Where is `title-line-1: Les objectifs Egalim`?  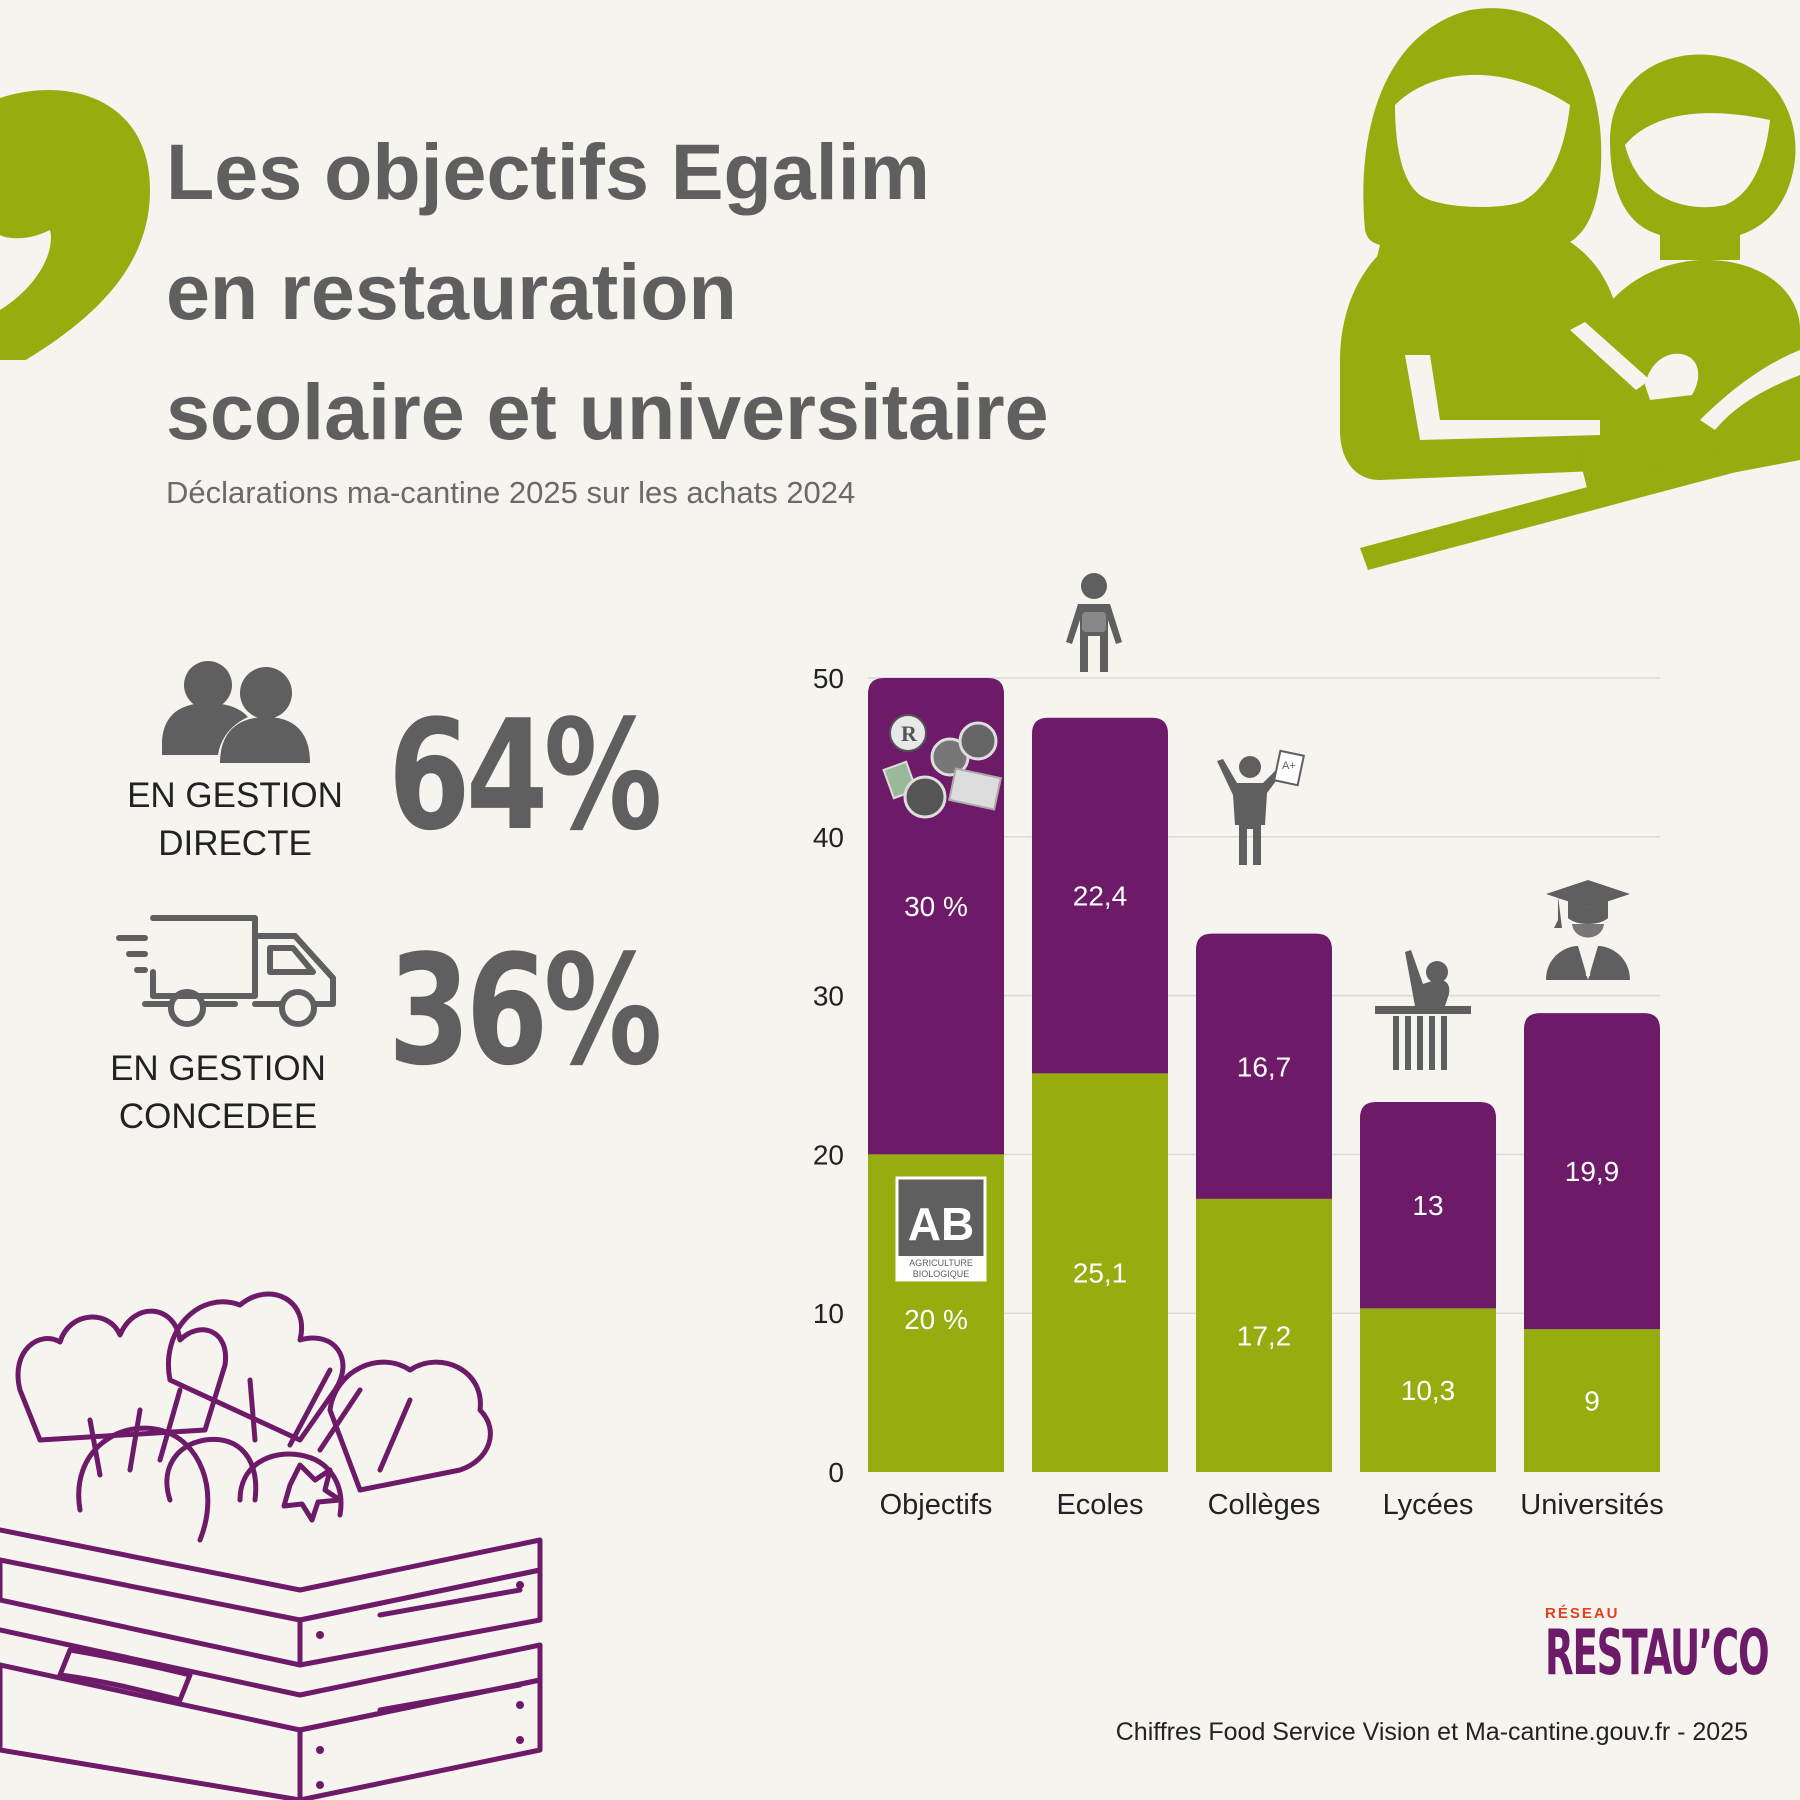 title-line-1: Les objectifs Egalim is located at coordinates (548, 171).